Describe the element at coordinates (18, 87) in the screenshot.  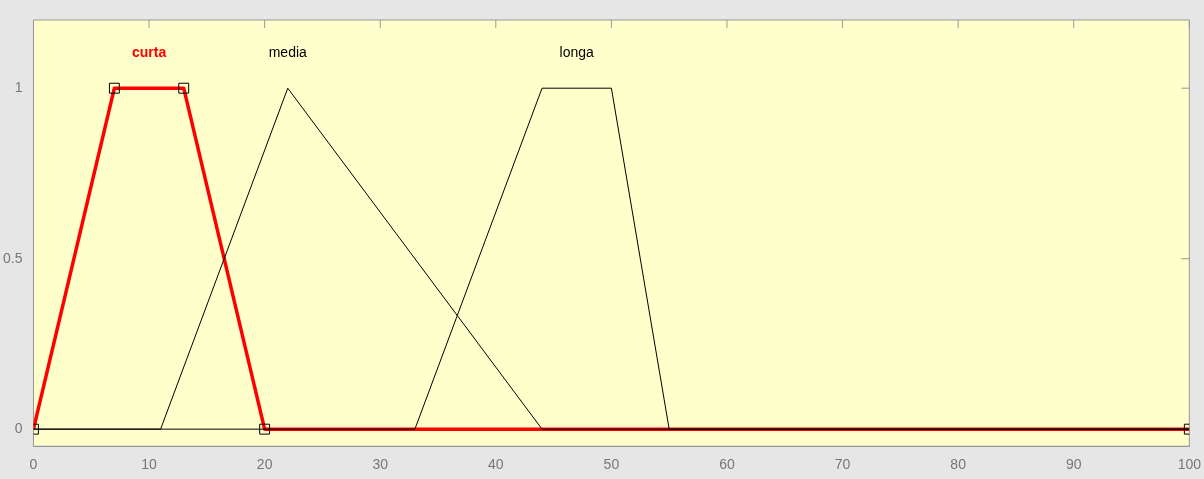
I see `y-tick-label: 1` at that location.